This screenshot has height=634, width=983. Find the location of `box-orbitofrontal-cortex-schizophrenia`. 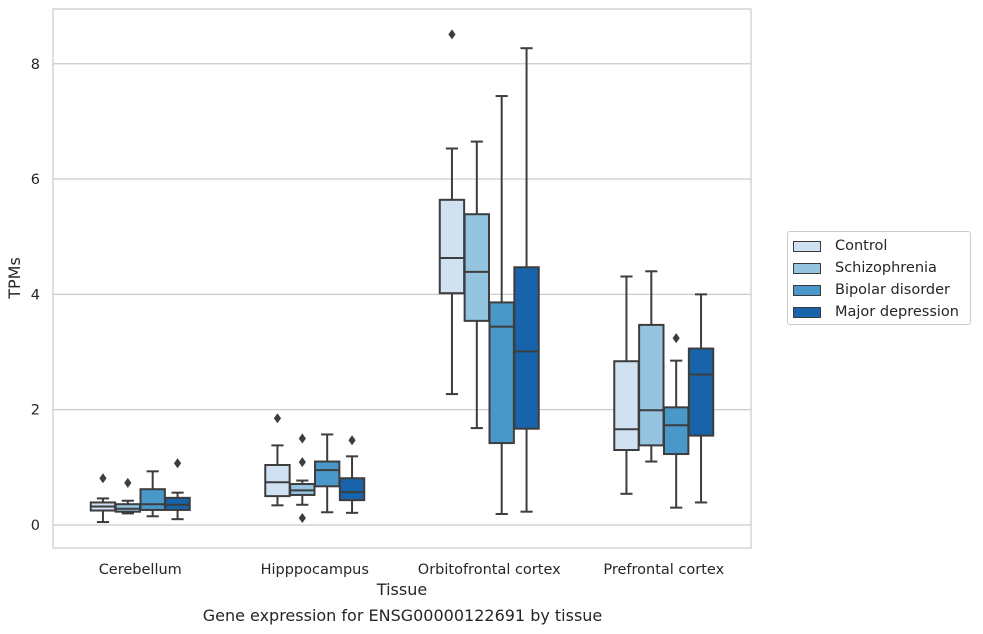

box-orbitofrontal-cortex-schizophrenia is located at coordinates (477, 285).